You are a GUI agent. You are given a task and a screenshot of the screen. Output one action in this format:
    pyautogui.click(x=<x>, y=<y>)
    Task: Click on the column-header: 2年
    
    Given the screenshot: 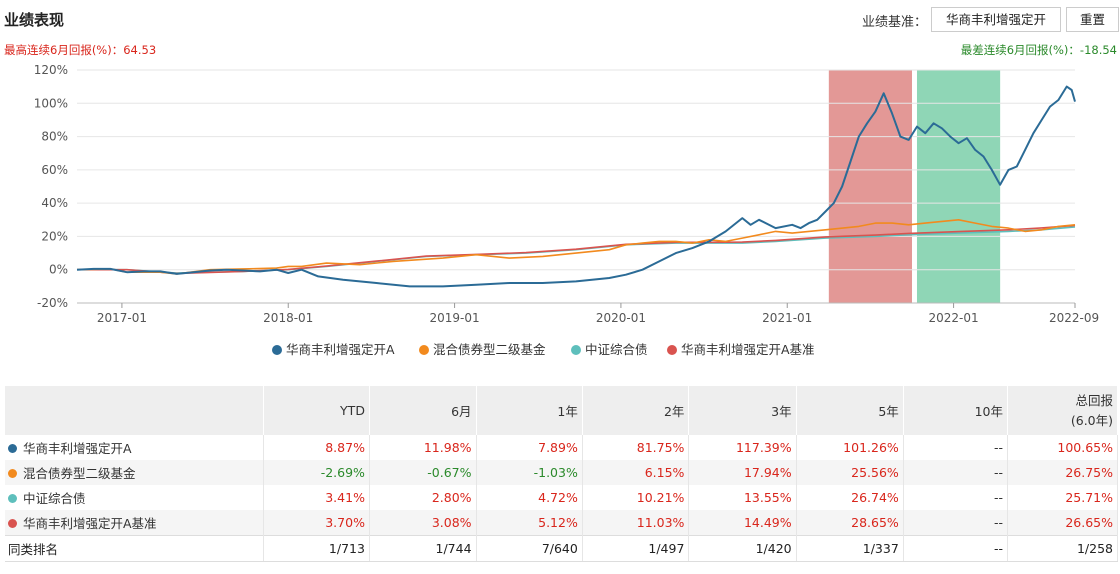 What is the action you would take?
    pyautogui.click(x=636, y=410)
    